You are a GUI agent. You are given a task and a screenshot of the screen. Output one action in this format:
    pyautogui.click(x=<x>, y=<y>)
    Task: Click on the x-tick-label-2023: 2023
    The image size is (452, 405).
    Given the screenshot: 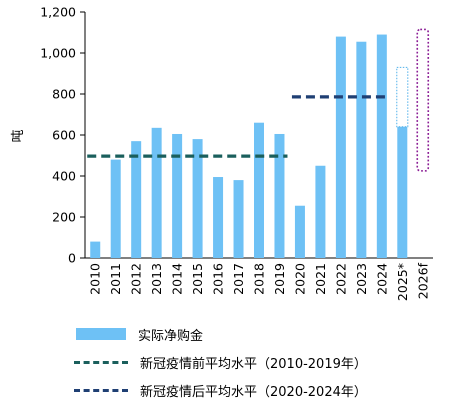 What is the action you would take?
    pyautogui.click(x=361, y=279)
    